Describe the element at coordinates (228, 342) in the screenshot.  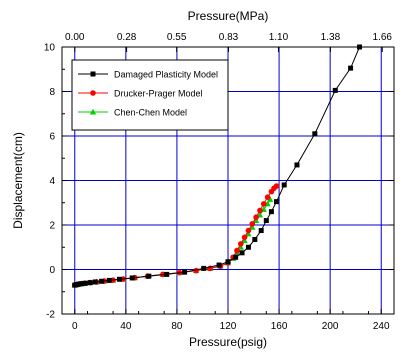
I see `bottom-axis-title: Pressure(psig)` at that location.